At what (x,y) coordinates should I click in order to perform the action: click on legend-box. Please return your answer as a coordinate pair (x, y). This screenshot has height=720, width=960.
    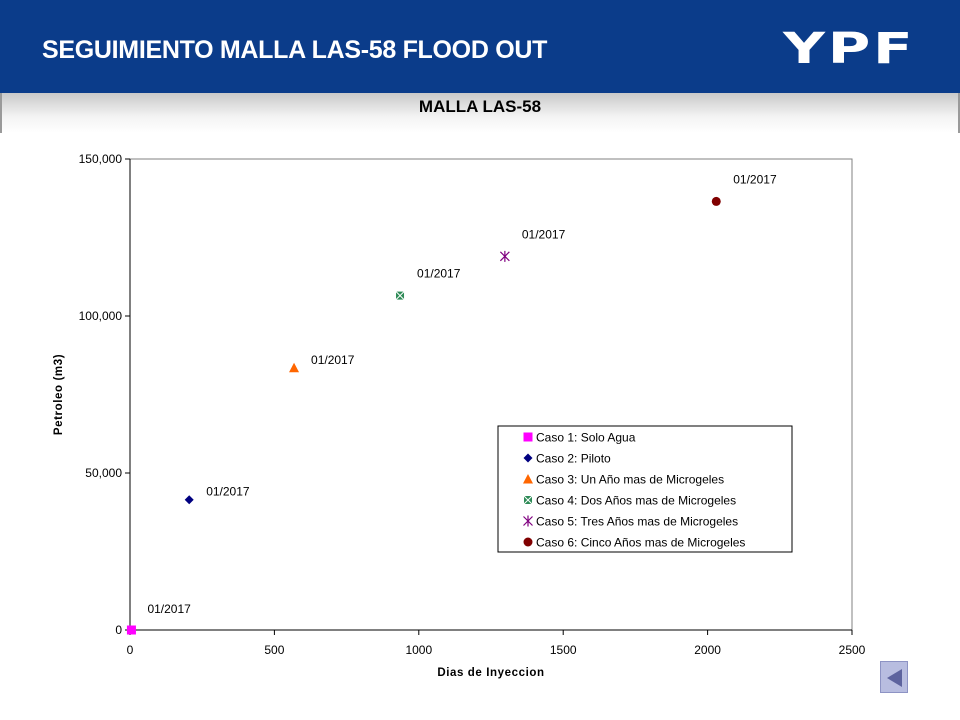
    Looking at the image, I should click on (645, 489).